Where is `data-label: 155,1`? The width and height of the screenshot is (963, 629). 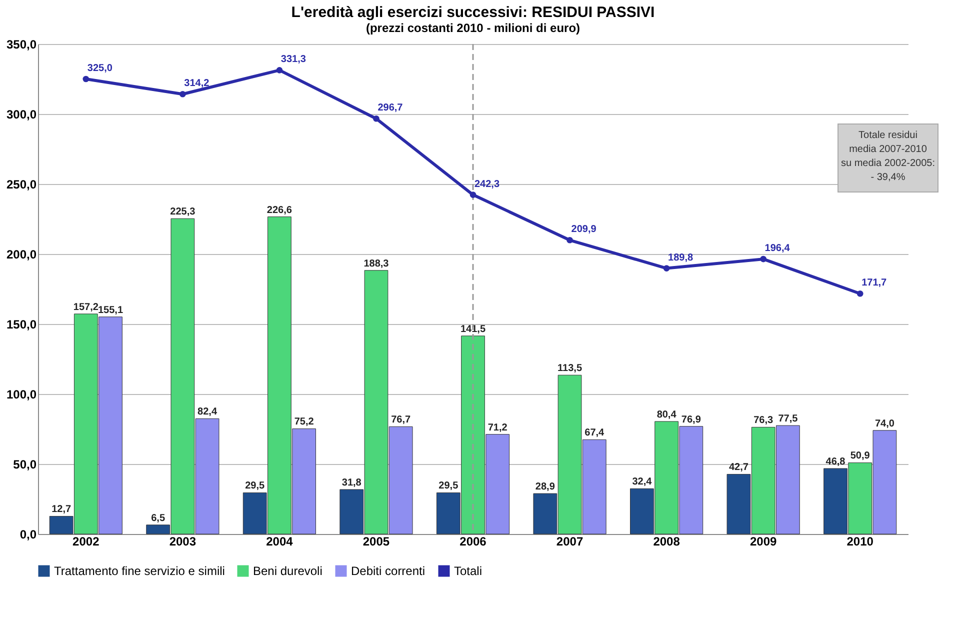 data-label: 155,1 is located at coordinates (111, 310).